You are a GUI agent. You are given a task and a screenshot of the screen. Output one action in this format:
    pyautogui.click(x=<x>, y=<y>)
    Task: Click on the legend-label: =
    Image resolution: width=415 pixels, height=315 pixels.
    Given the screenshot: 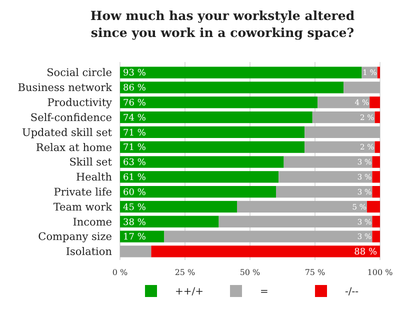 What is the action you would take?
    pyautogui.click(x=264, y=292)
    